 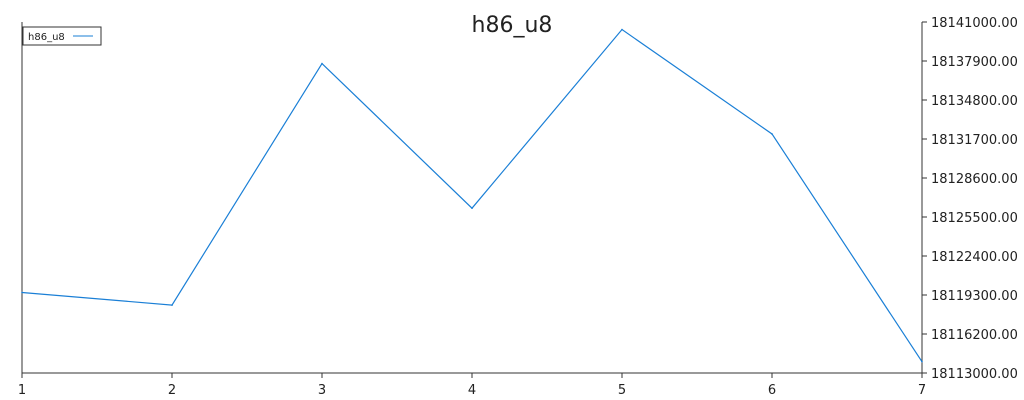 I want to click on x-tick-label: 3, so click(x=322, y=390).